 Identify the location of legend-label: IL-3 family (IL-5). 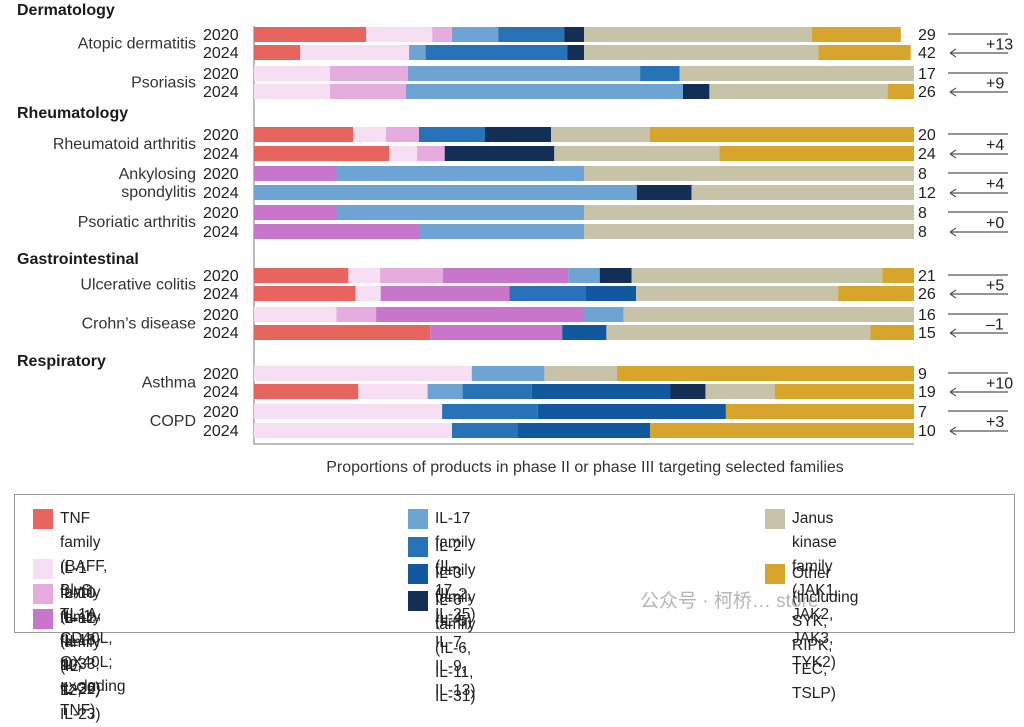
(455, 597).